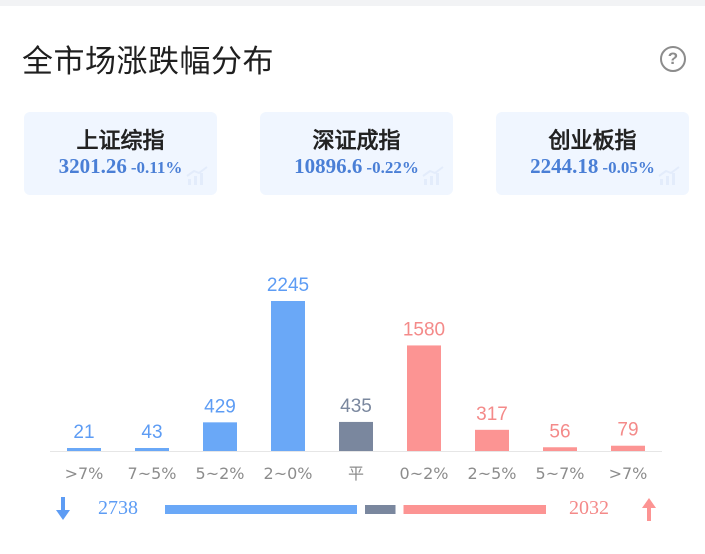 Image resolution: width=705 pixels, height=554 pixels. Describe the element at coordinates (589, 508) in the screenshot. I see `up-count: 2032` at that location.